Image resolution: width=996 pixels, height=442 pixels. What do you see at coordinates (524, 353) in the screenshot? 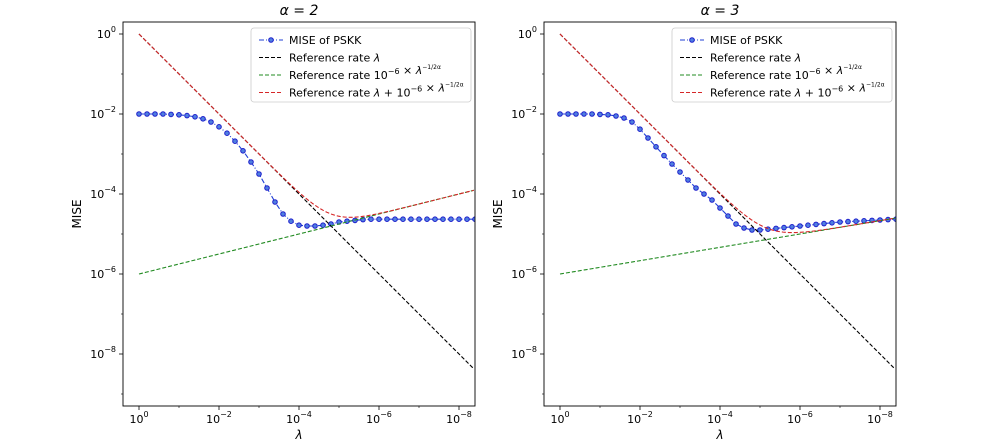
I see `y-tick-label: 10⁻⁸` at bounding box center [524, 353].